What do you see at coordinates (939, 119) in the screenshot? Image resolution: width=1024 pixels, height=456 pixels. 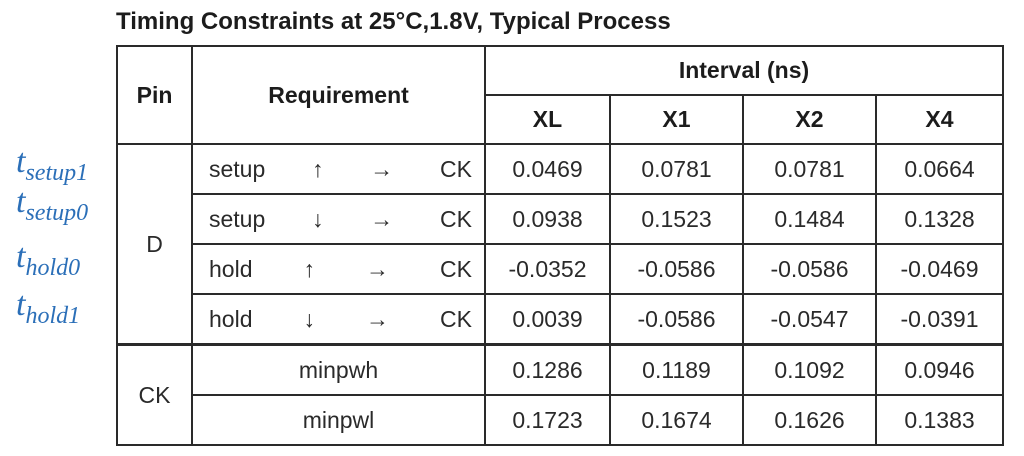 I see `header-col-x4: X4` at bounding box center [939, 119].